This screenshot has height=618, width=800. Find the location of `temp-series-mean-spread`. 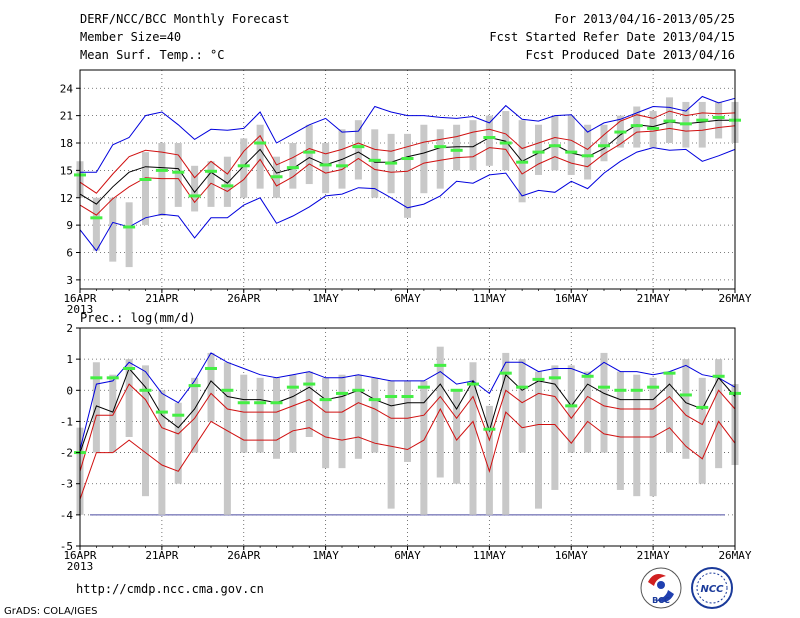

temp-series-mean-spread is located at coordinates (407, 152).